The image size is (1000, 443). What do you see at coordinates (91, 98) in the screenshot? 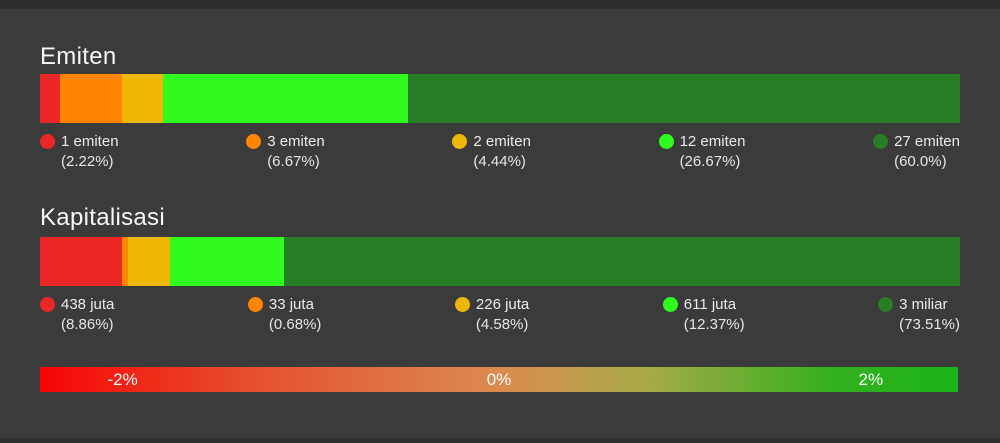
I see `emiten-bar-segment-orange` at bounding box center [91, 98].